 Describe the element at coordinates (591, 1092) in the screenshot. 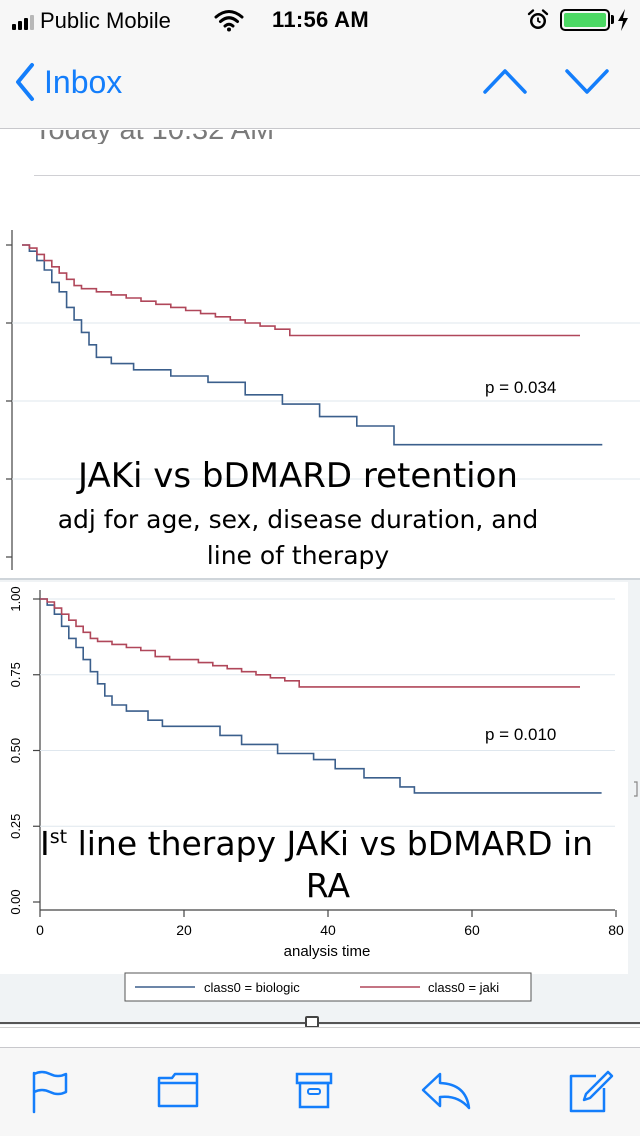

I see `compose-icon` at that location.